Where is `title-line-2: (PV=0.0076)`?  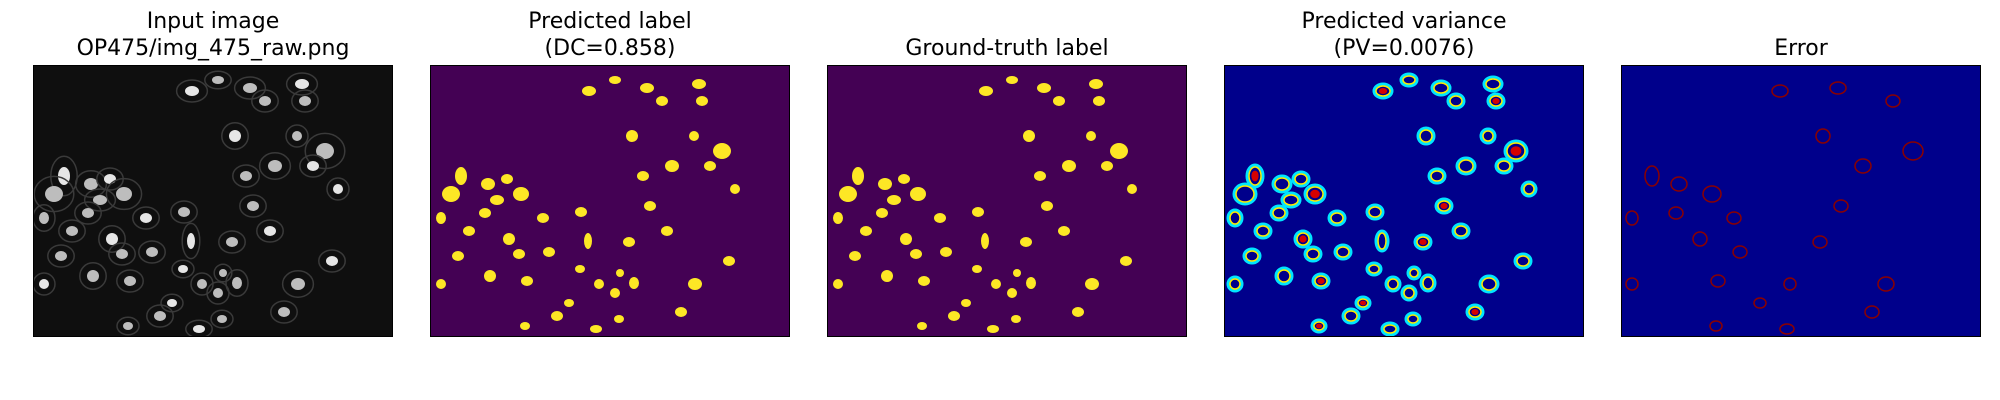
title-line-2: (PV=0.0076) is located at coordinates (1404, 48).